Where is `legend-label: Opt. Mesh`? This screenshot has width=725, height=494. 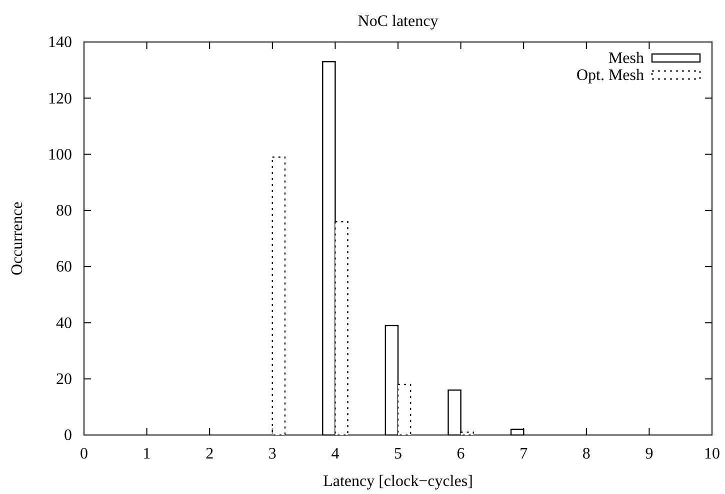 legend-label: Opt. Mesh is located at coordinates (610, 75).